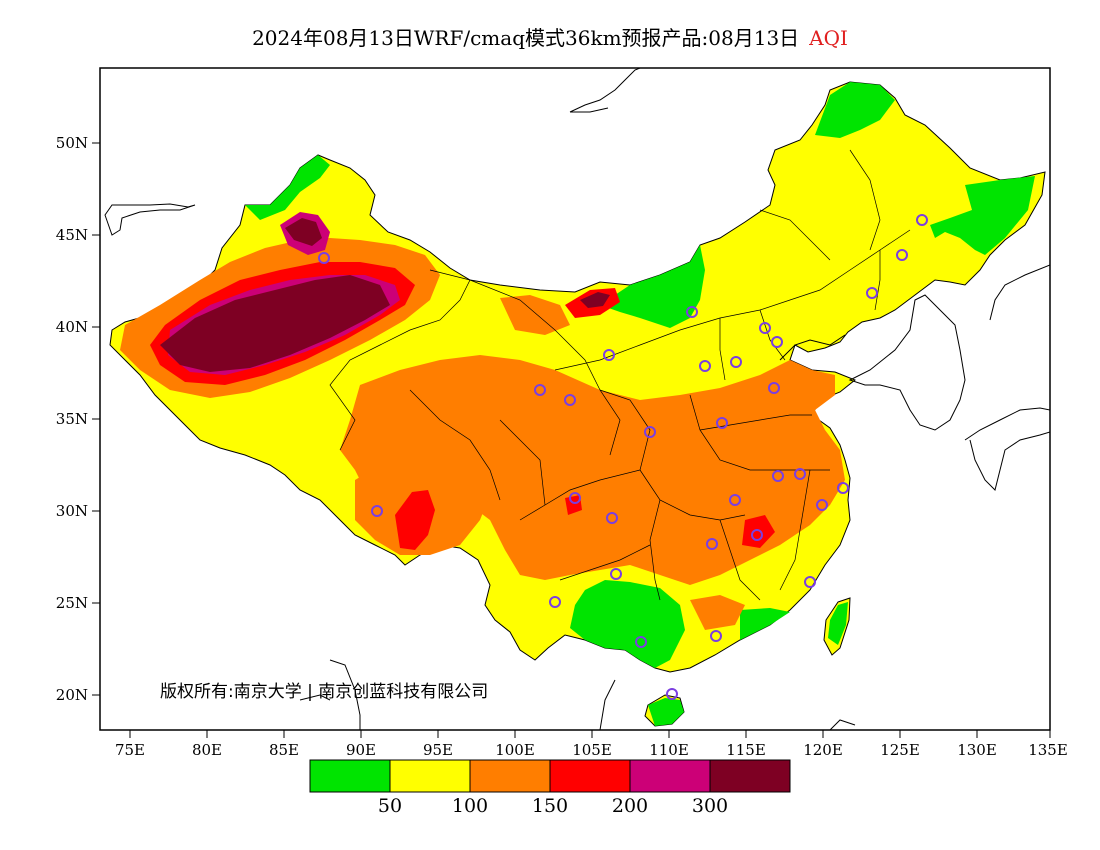  I want to click on aqi-orange-east, so click(717, 612).